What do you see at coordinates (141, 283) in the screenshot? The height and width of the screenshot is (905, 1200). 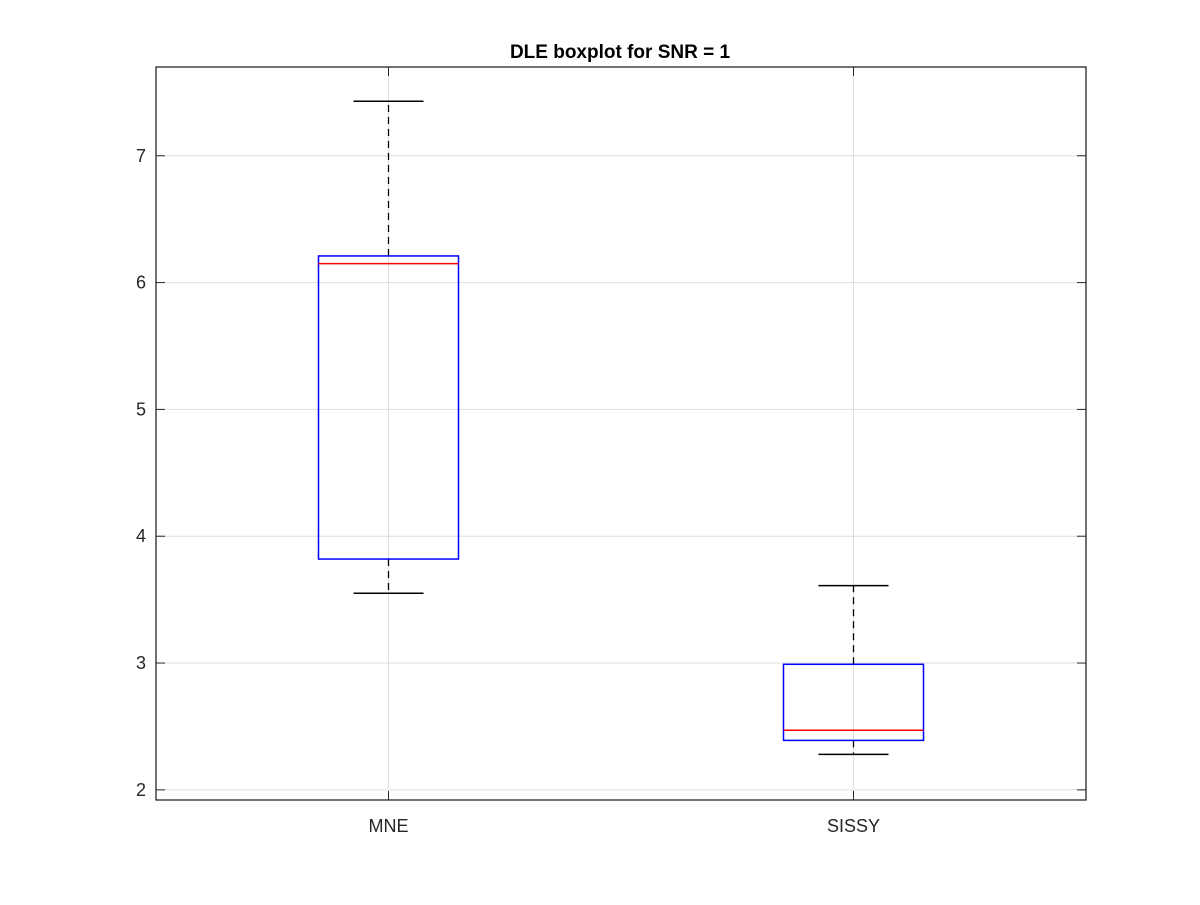 I see `y-tick-label: 6` at bounding box center [141, 283].